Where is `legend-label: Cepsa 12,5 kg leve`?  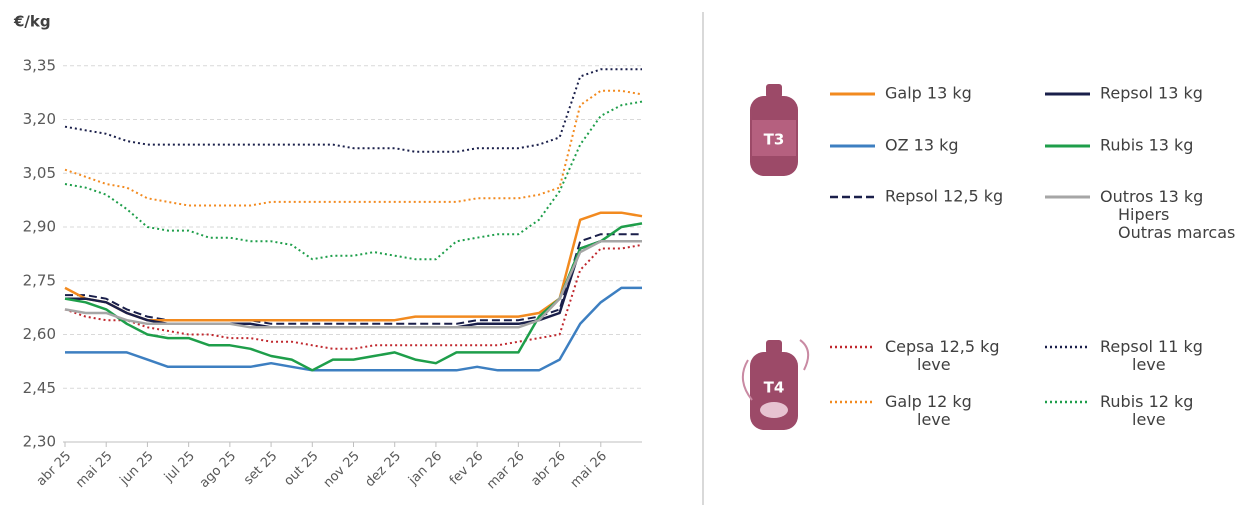 legend-label: Cepsa 12,5 kg leve is located at coordinates (942, 355).